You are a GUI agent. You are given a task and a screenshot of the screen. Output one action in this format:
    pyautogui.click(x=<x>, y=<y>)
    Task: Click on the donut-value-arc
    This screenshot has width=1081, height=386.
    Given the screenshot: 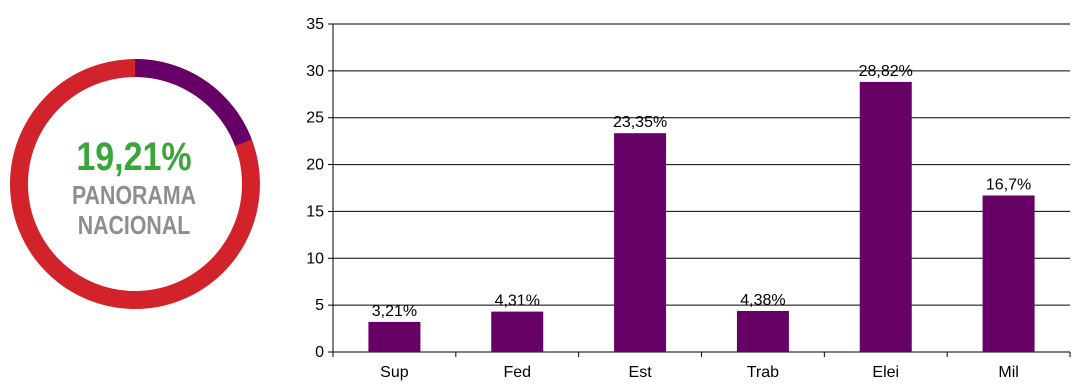 What is the action you would take?
    pyautogui.click(x=193, y=103)
    